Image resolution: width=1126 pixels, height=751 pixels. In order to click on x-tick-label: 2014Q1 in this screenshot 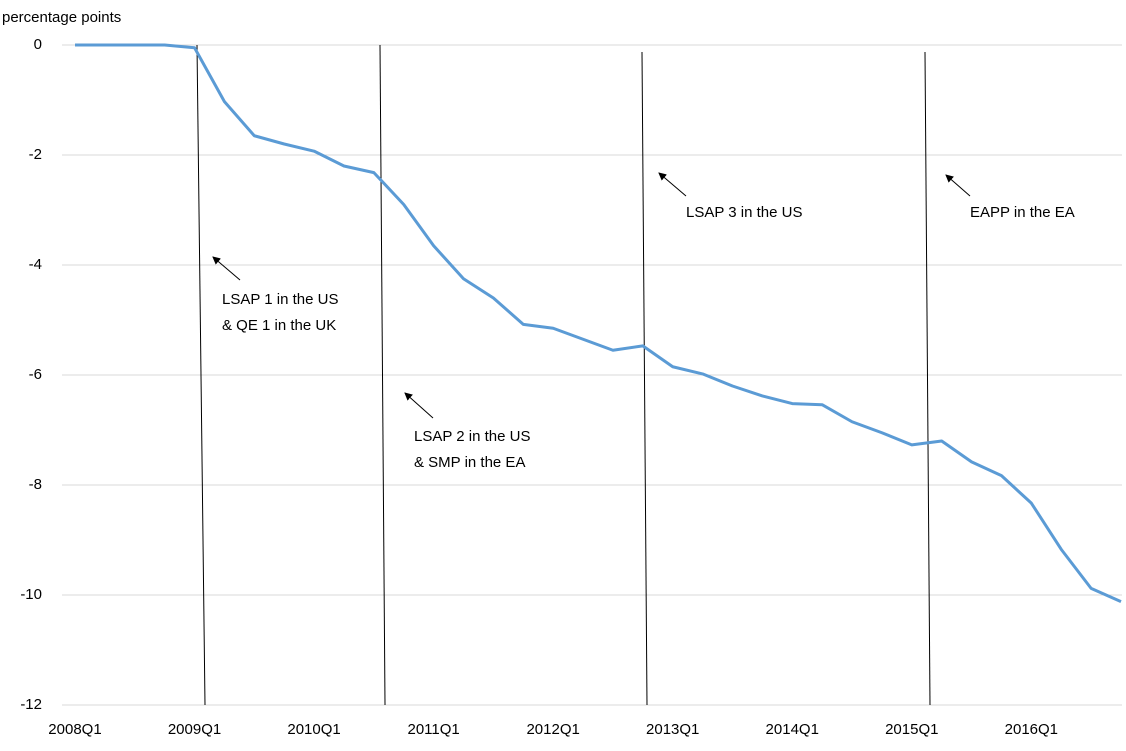, I will do `click(792, 729)`.